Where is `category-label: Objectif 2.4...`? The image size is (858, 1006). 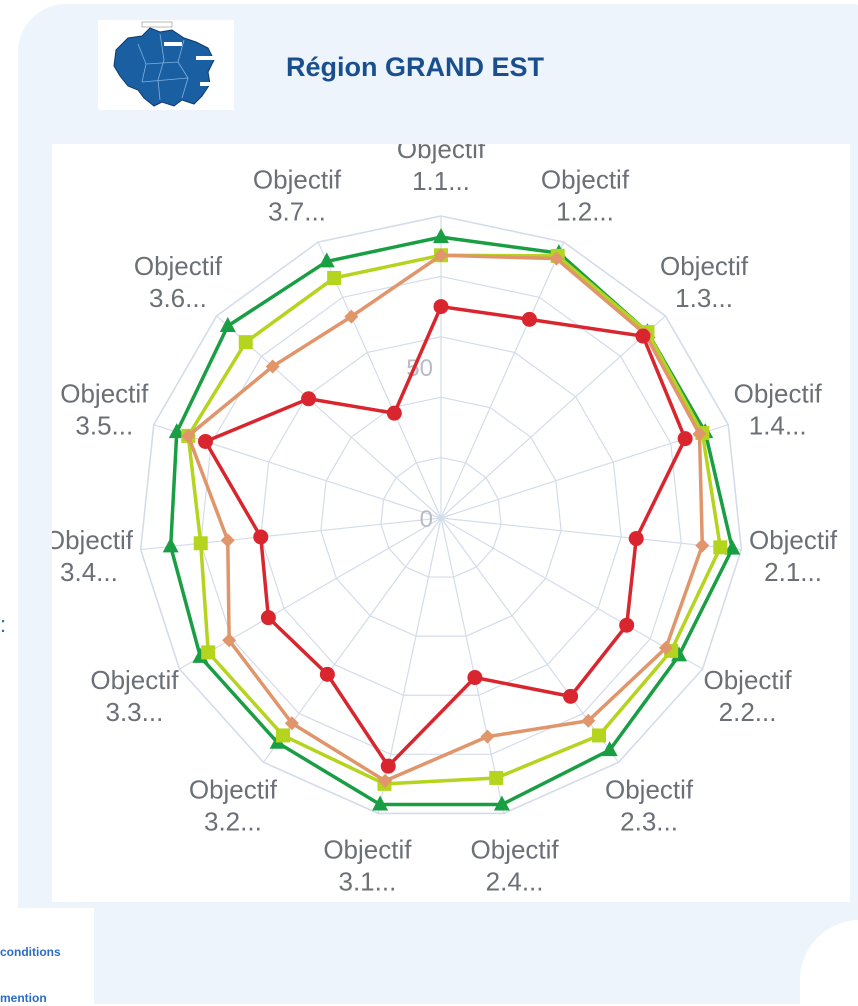 category-label: Objectif 2.4... is located at coordinates (515, 865).